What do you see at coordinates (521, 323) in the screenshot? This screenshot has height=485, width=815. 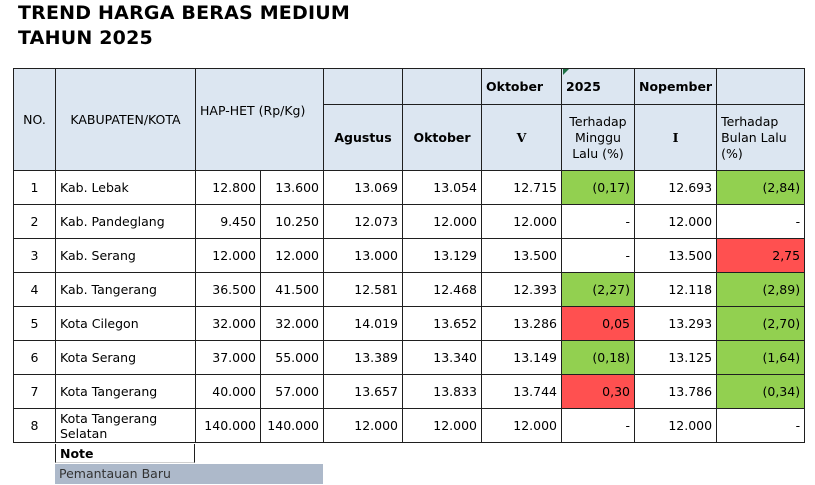 I see `row-oktober-v: 13.286` at bounding box center [521, 323].